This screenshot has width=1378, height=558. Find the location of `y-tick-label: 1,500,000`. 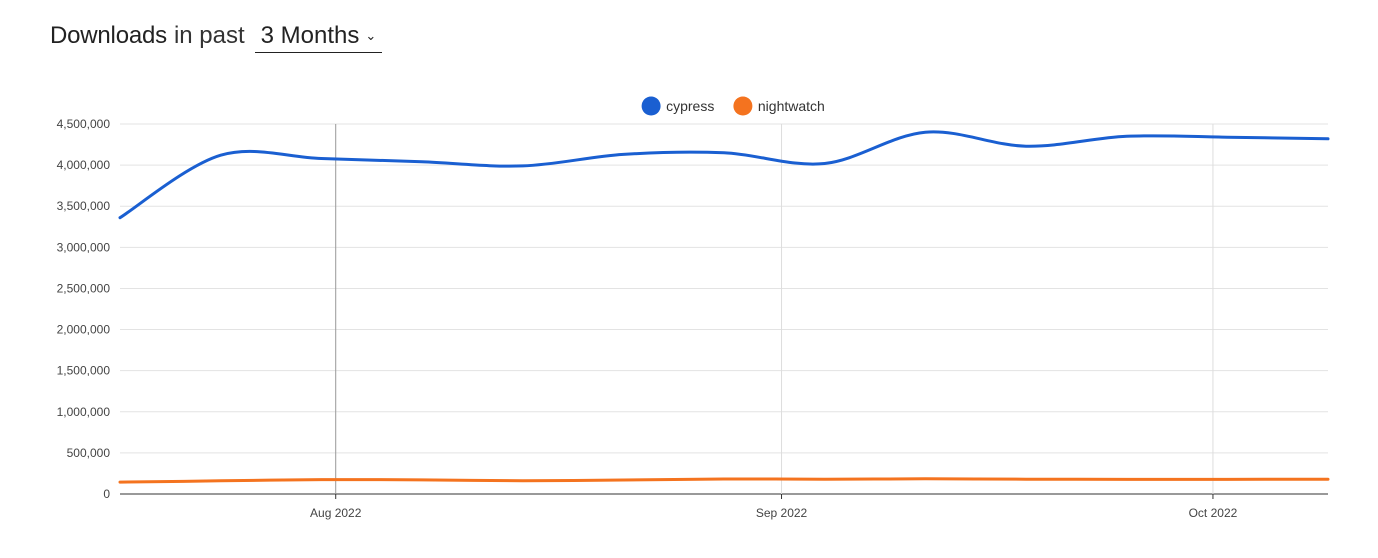

y-tick-label: 1,500,000 is located at coordinates (84, 371).